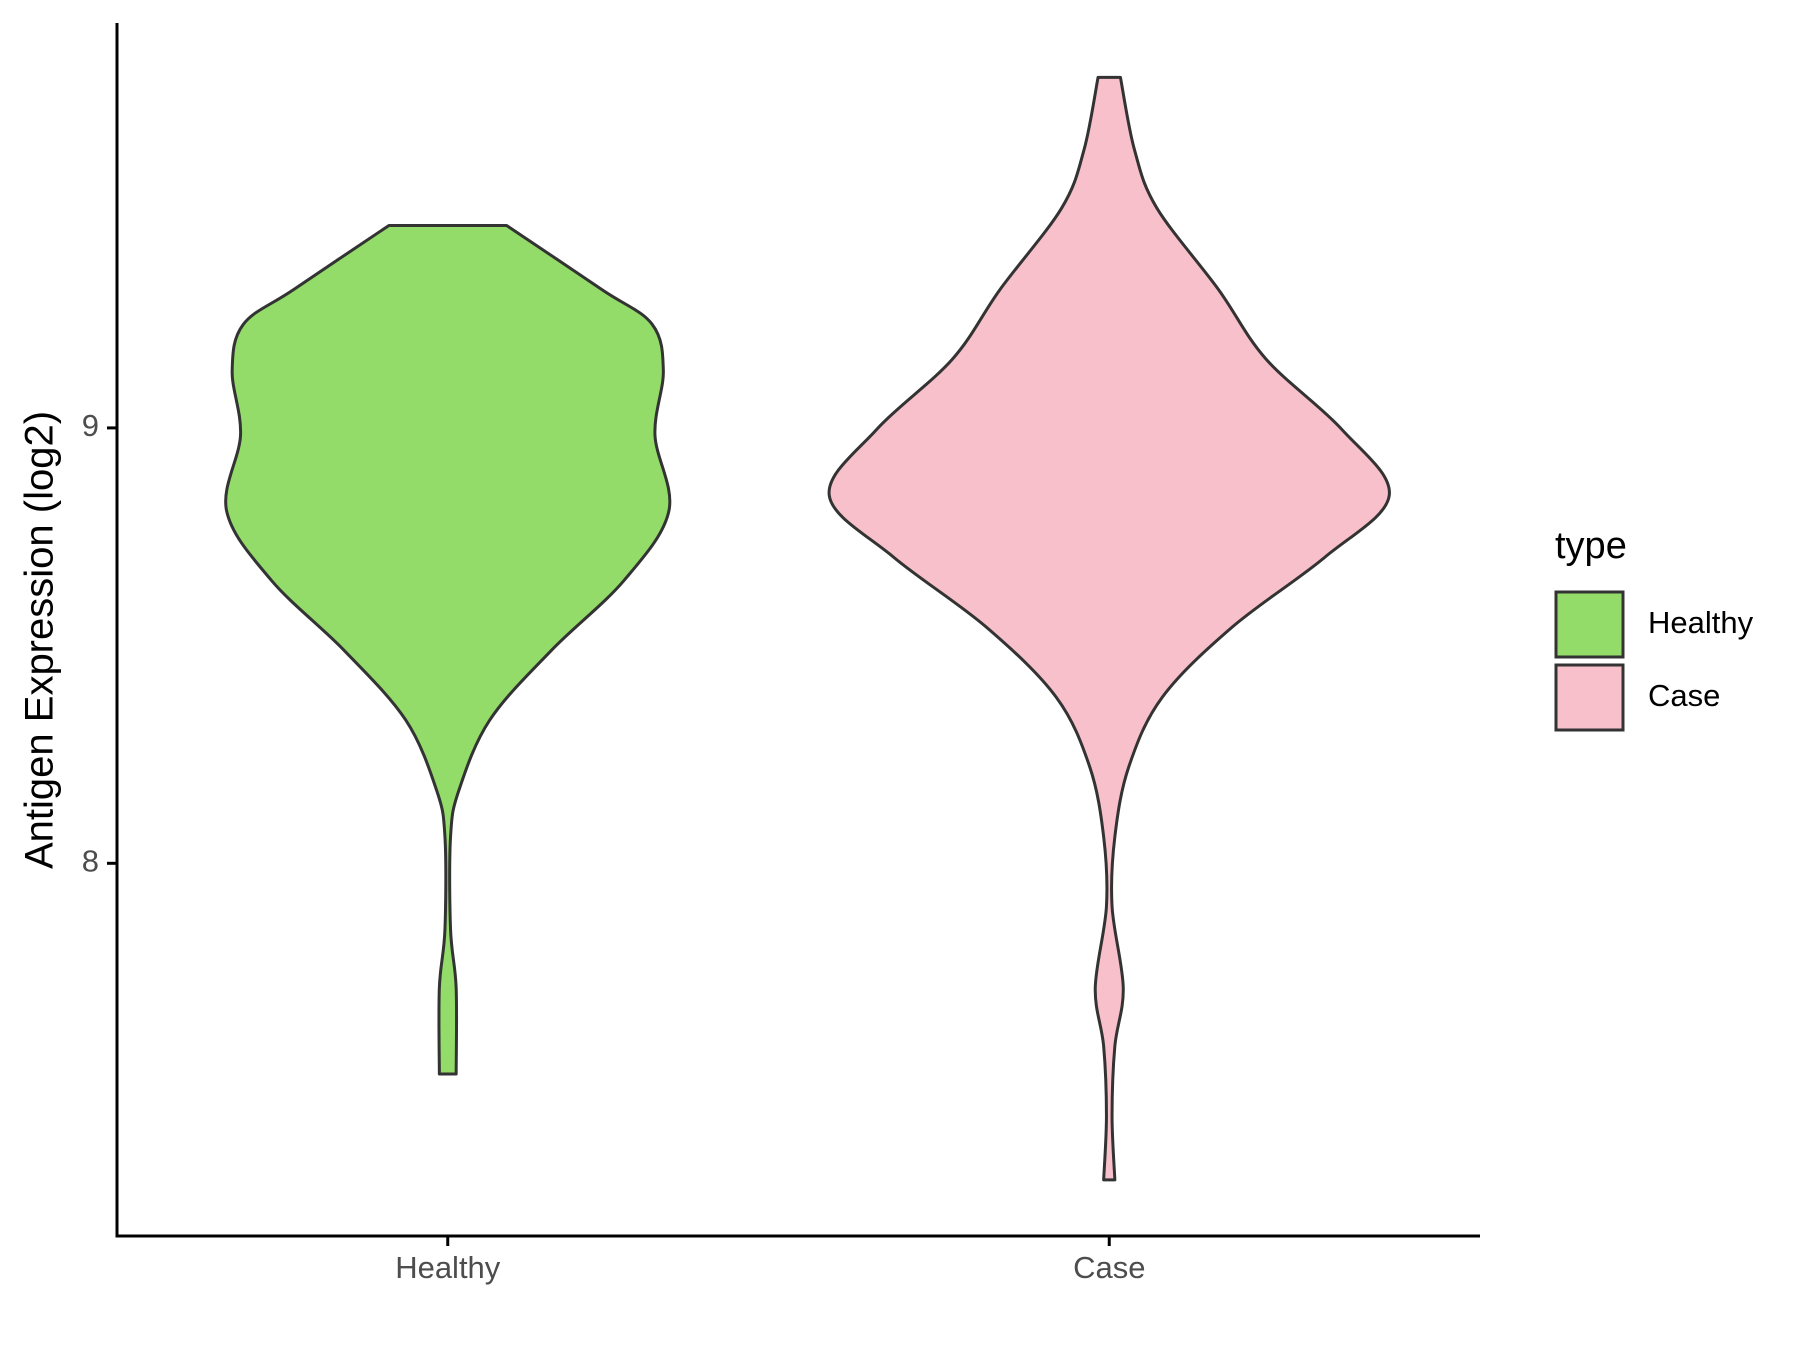 The height and width of the screenshot is (1350, 1800). Describe the element at coordinates (448, 1267) in the screenshot. I see `x-tick-label: Healthy` at that location.